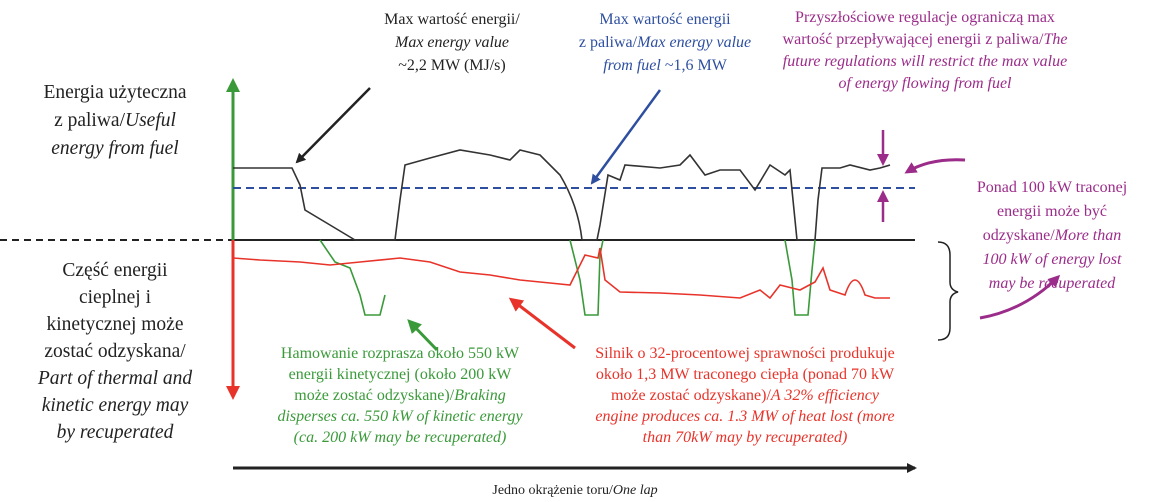 The height and width of the screenshot is (502, 1150). What do you see at coordinates (1052, 211) in the screenshot?
I see `text-segment: energii może być` at bounding box center [1052, 211].